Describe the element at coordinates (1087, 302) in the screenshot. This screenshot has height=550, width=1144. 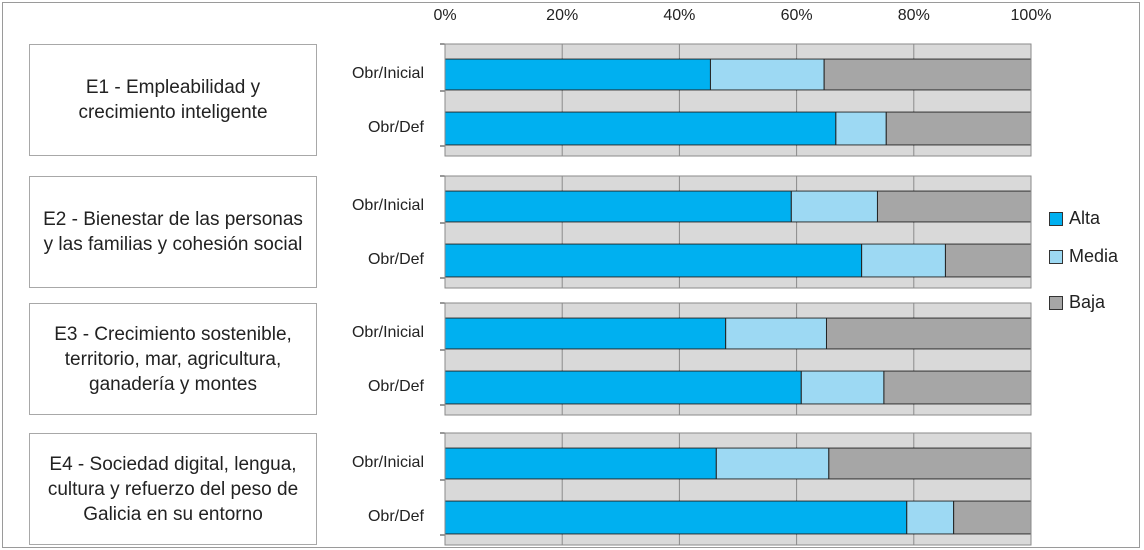
I see `legend-label: Baja` at that location.